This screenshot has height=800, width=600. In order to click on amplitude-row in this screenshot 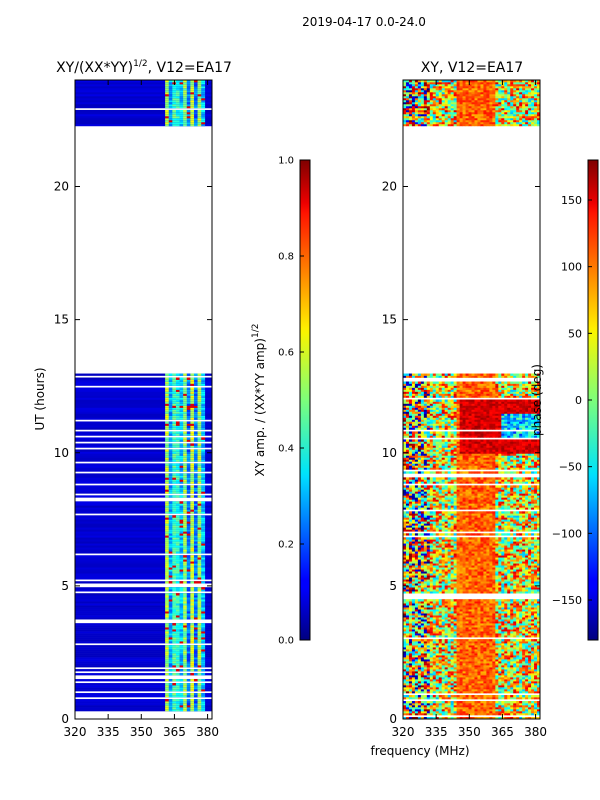, I will do `click(143, 510)`.